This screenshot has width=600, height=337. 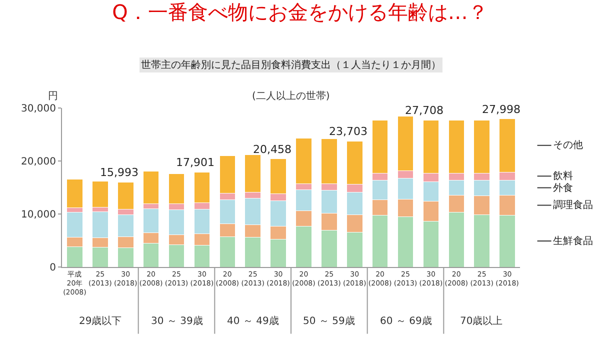 What do you see at coordinates (481, 321) in the screenshot?
I see `text: 70歳以上` at bounding box center [481, 321].